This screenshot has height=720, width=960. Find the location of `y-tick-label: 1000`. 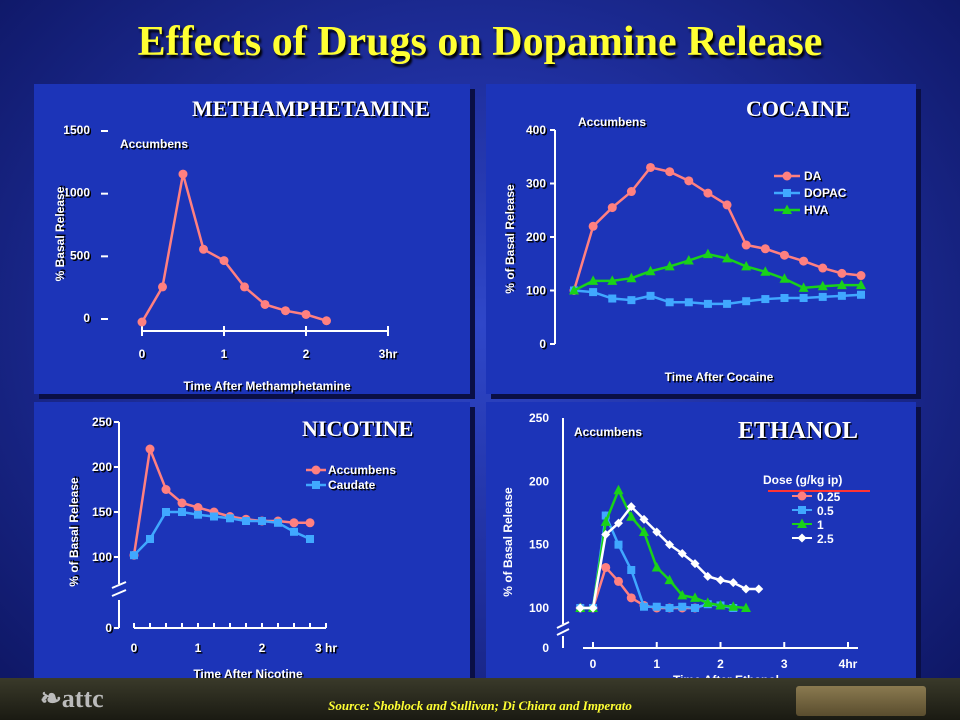

y-tick-label: 1000 is located at coordinates (76, 193).